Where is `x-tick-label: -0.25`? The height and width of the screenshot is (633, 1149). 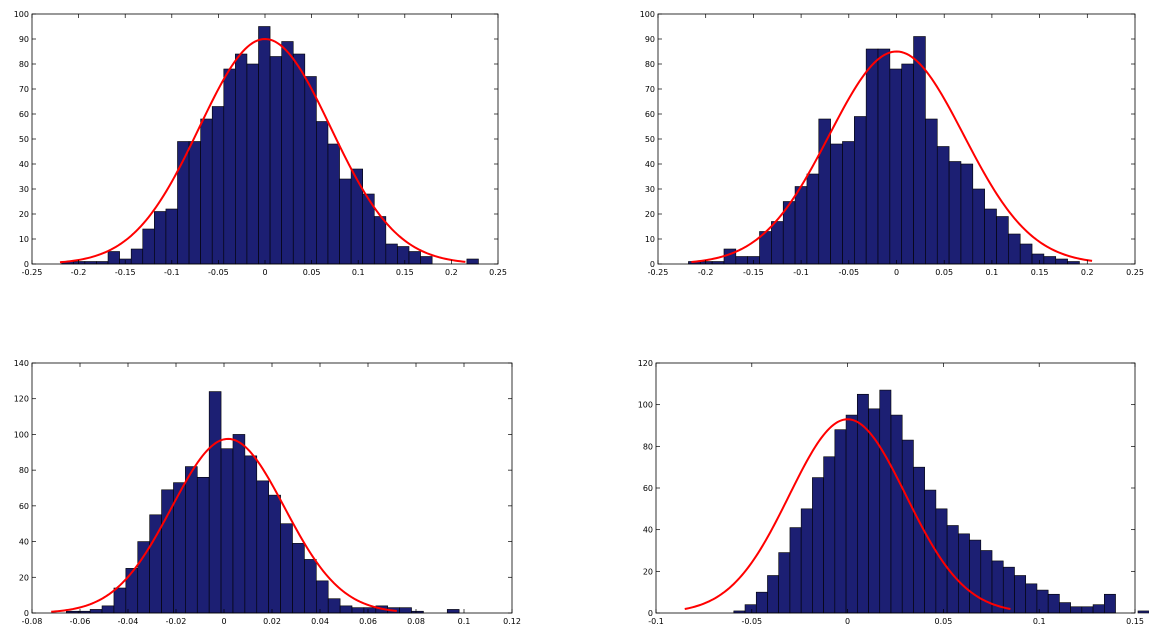 x-tick-label: -0.25 is located at coordinates (658, 272).